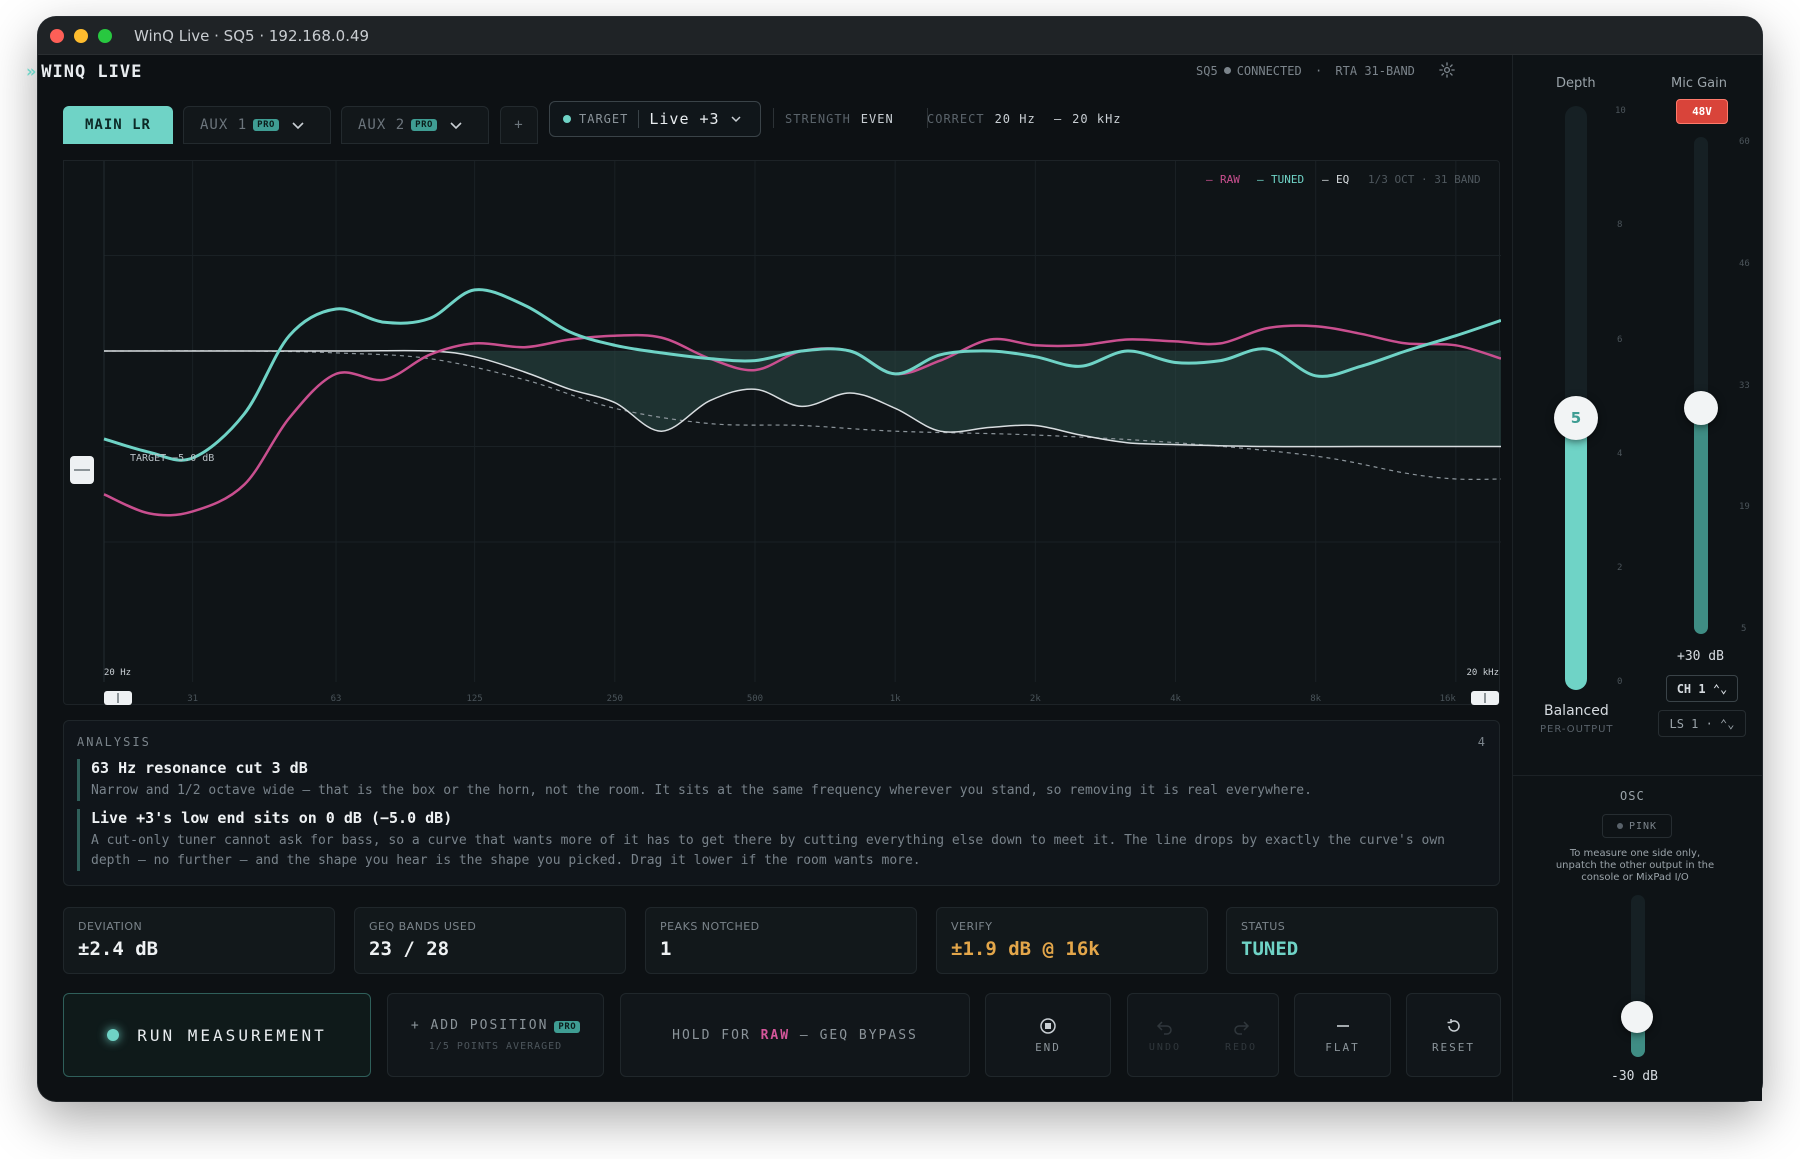  I want to click on tab-aux-1-label: AUX 1, so click(224, 125).